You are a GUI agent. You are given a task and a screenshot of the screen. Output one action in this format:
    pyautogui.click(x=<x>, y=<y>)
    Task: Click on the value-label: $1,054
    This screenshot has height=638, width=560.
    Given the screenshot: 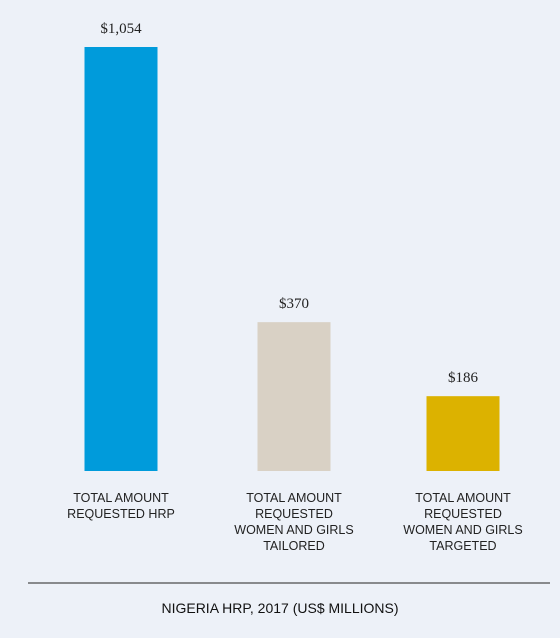 What is the action you would take?
    pyautogui.click(x=121, y=29)
    